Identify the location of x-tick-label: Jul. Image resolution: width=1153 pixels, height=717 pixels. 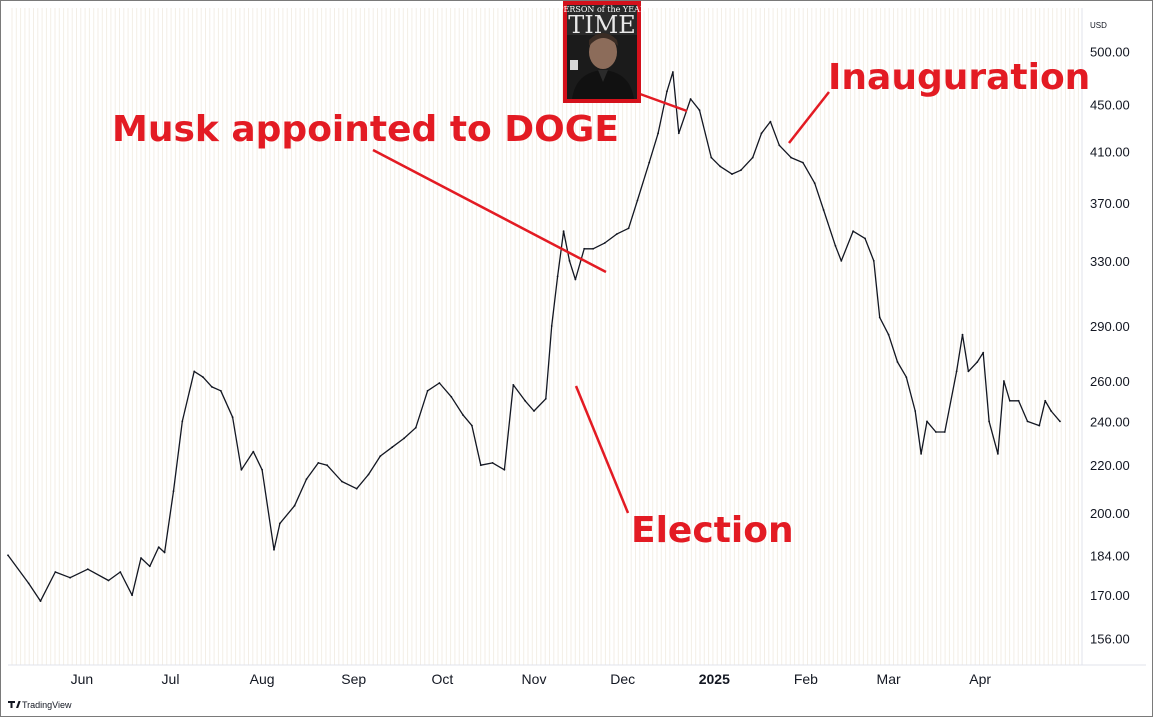
(171, 679).